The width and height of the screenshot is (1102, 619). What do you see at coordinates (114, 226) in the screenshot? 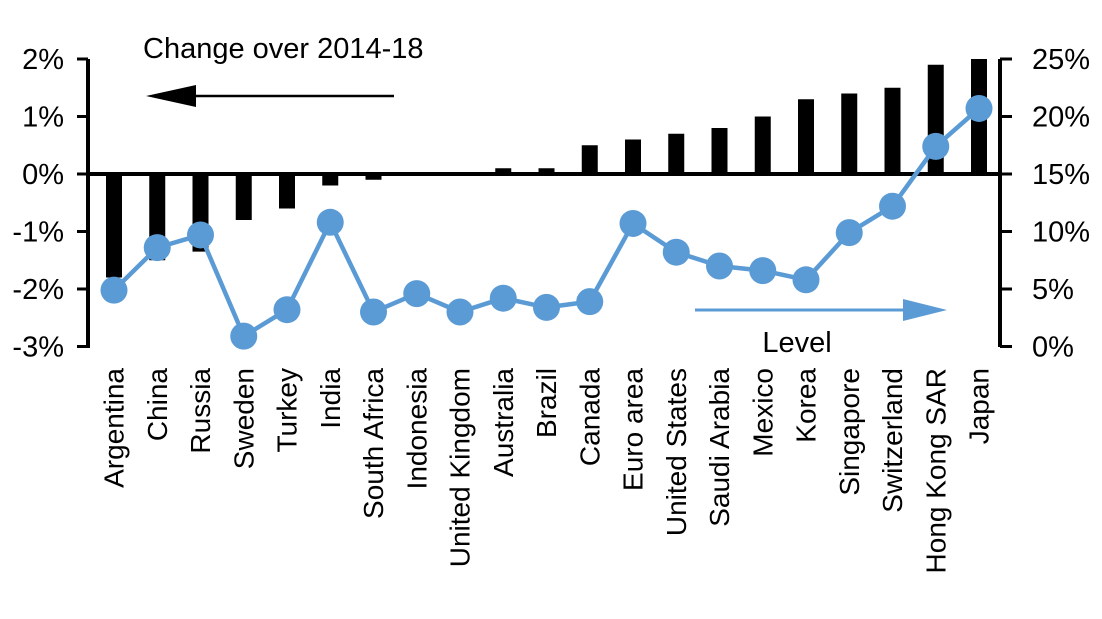
I see `bar-argentina` at bounding box center [114, 226].